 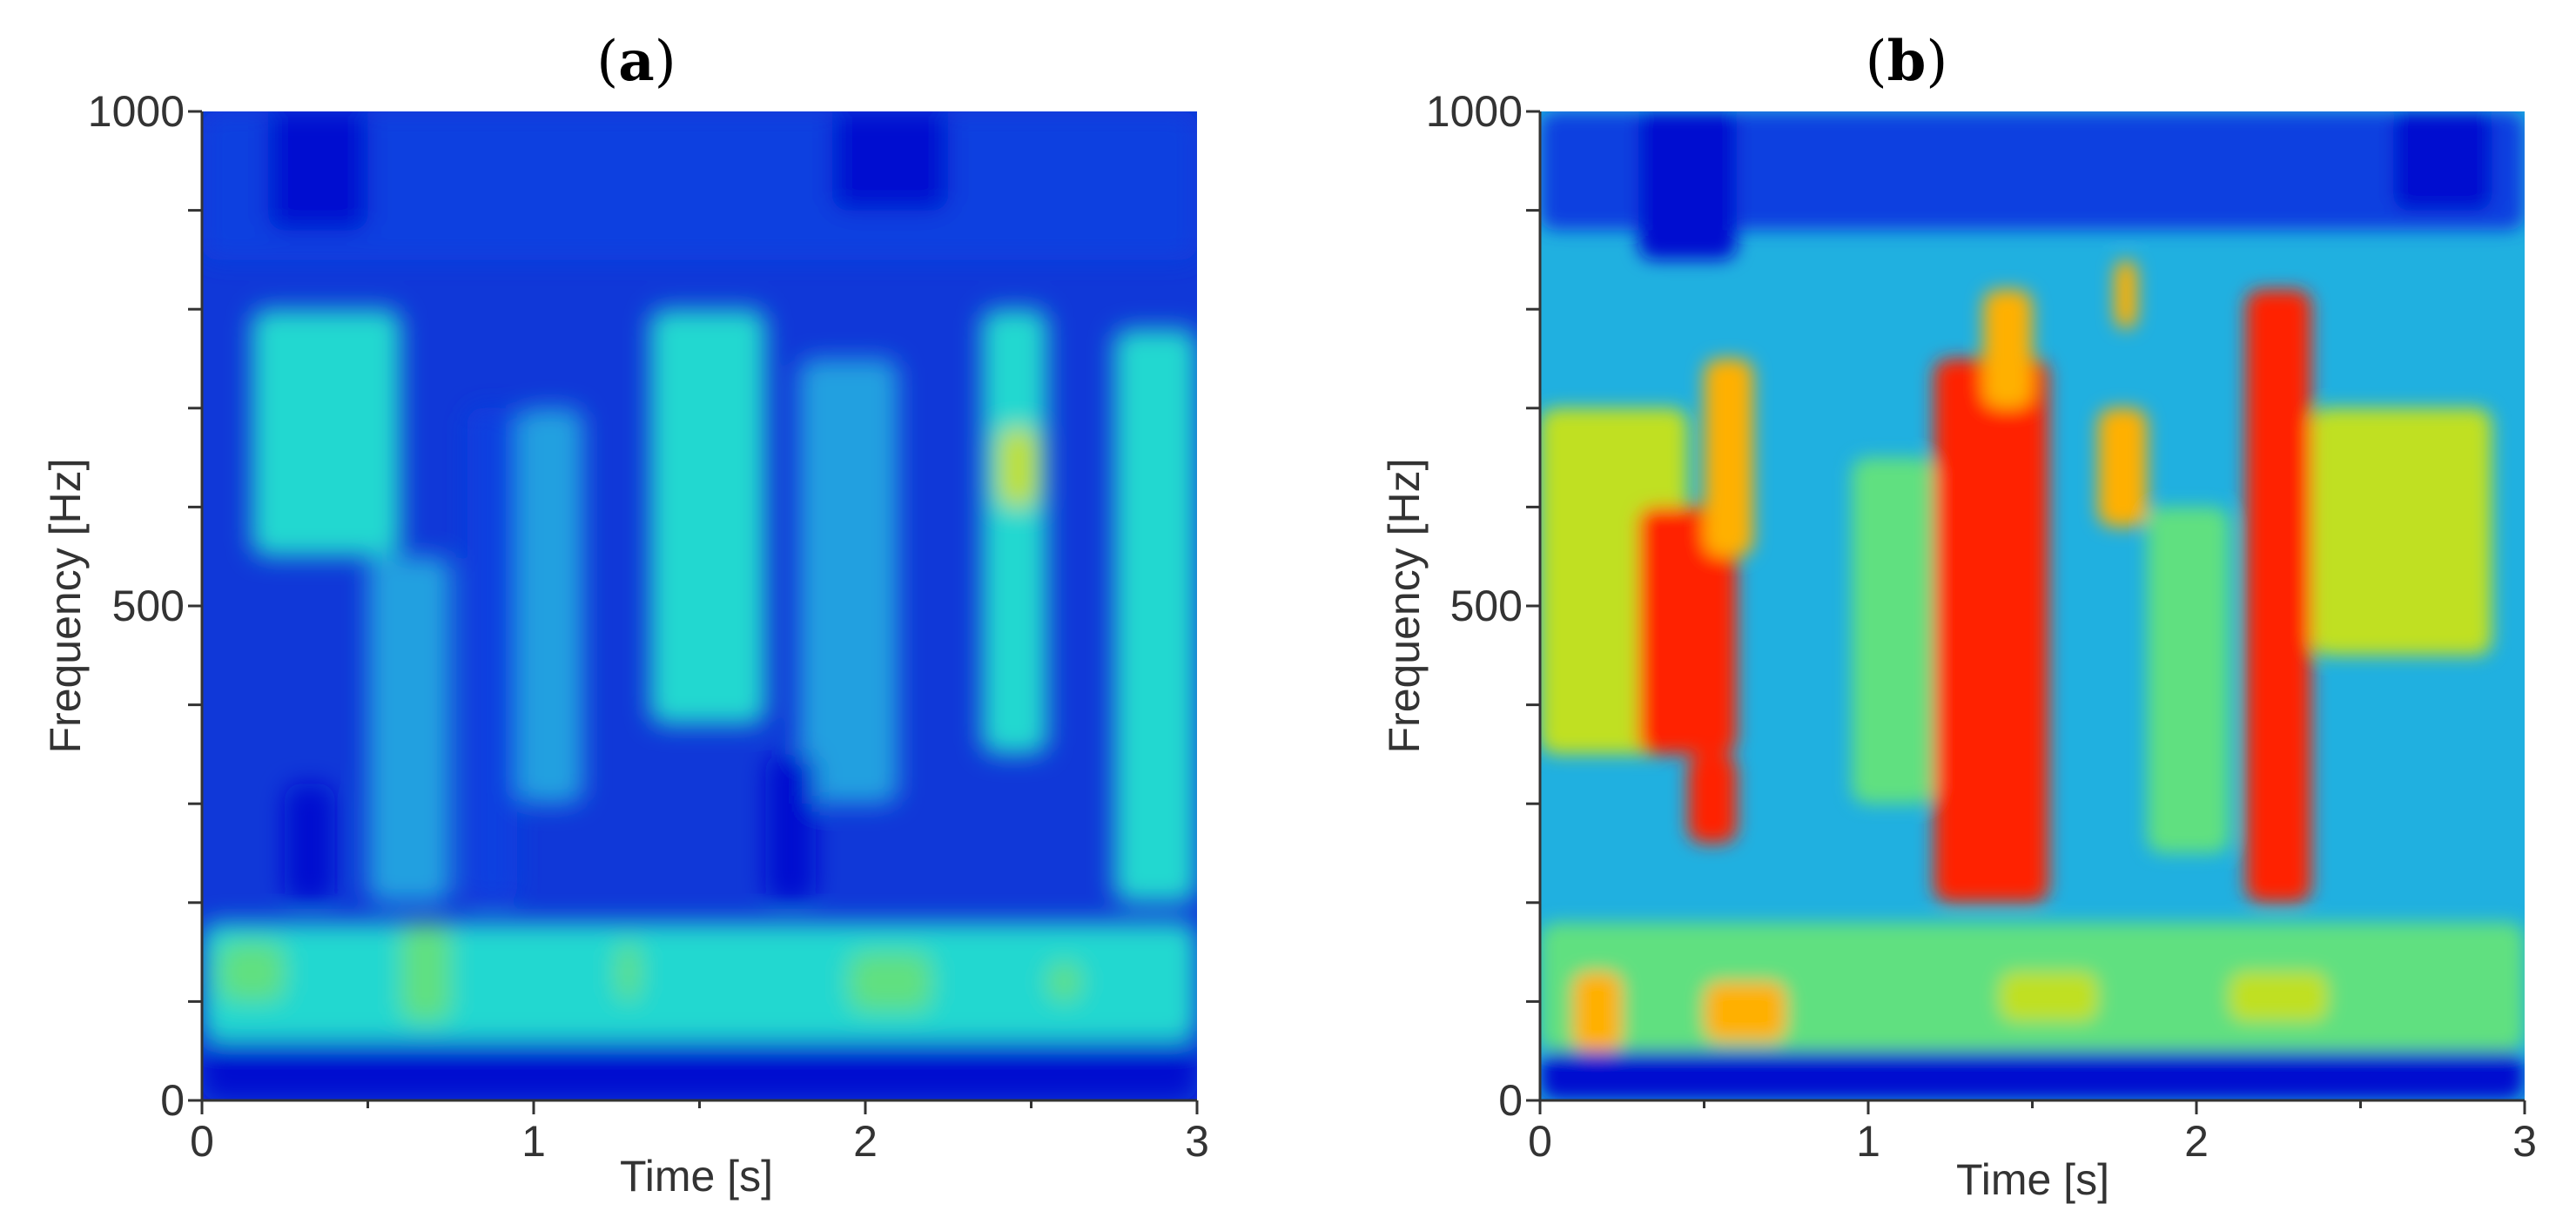 I want to click on panel-a-y-tick-label: 500, so click(x=148, y=606).